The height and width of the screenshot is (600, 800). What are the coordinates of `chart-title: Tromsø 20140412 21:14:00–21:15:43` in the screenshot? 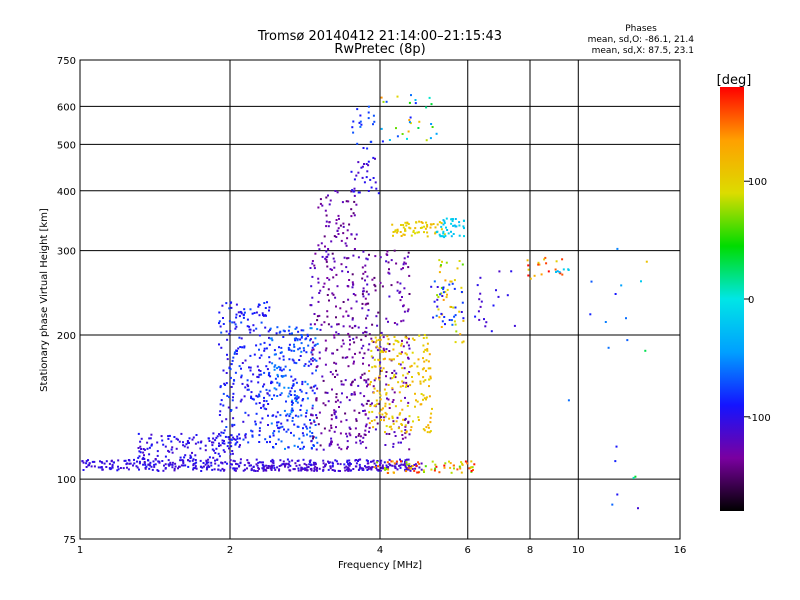 It's located at (379, 36).